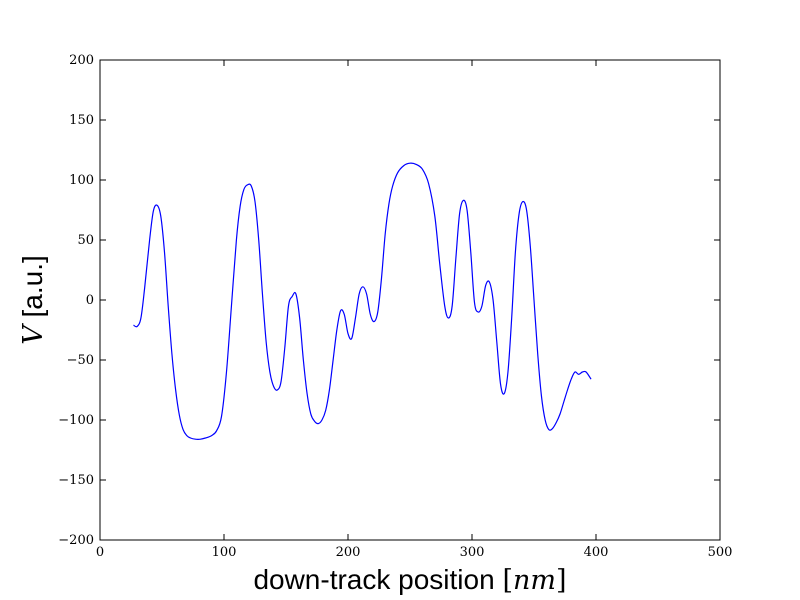 The image size is (800, 600). Describe the element at coordinates (224, 552) in the screenshot. I see `x-tick-label: 100` at that location.